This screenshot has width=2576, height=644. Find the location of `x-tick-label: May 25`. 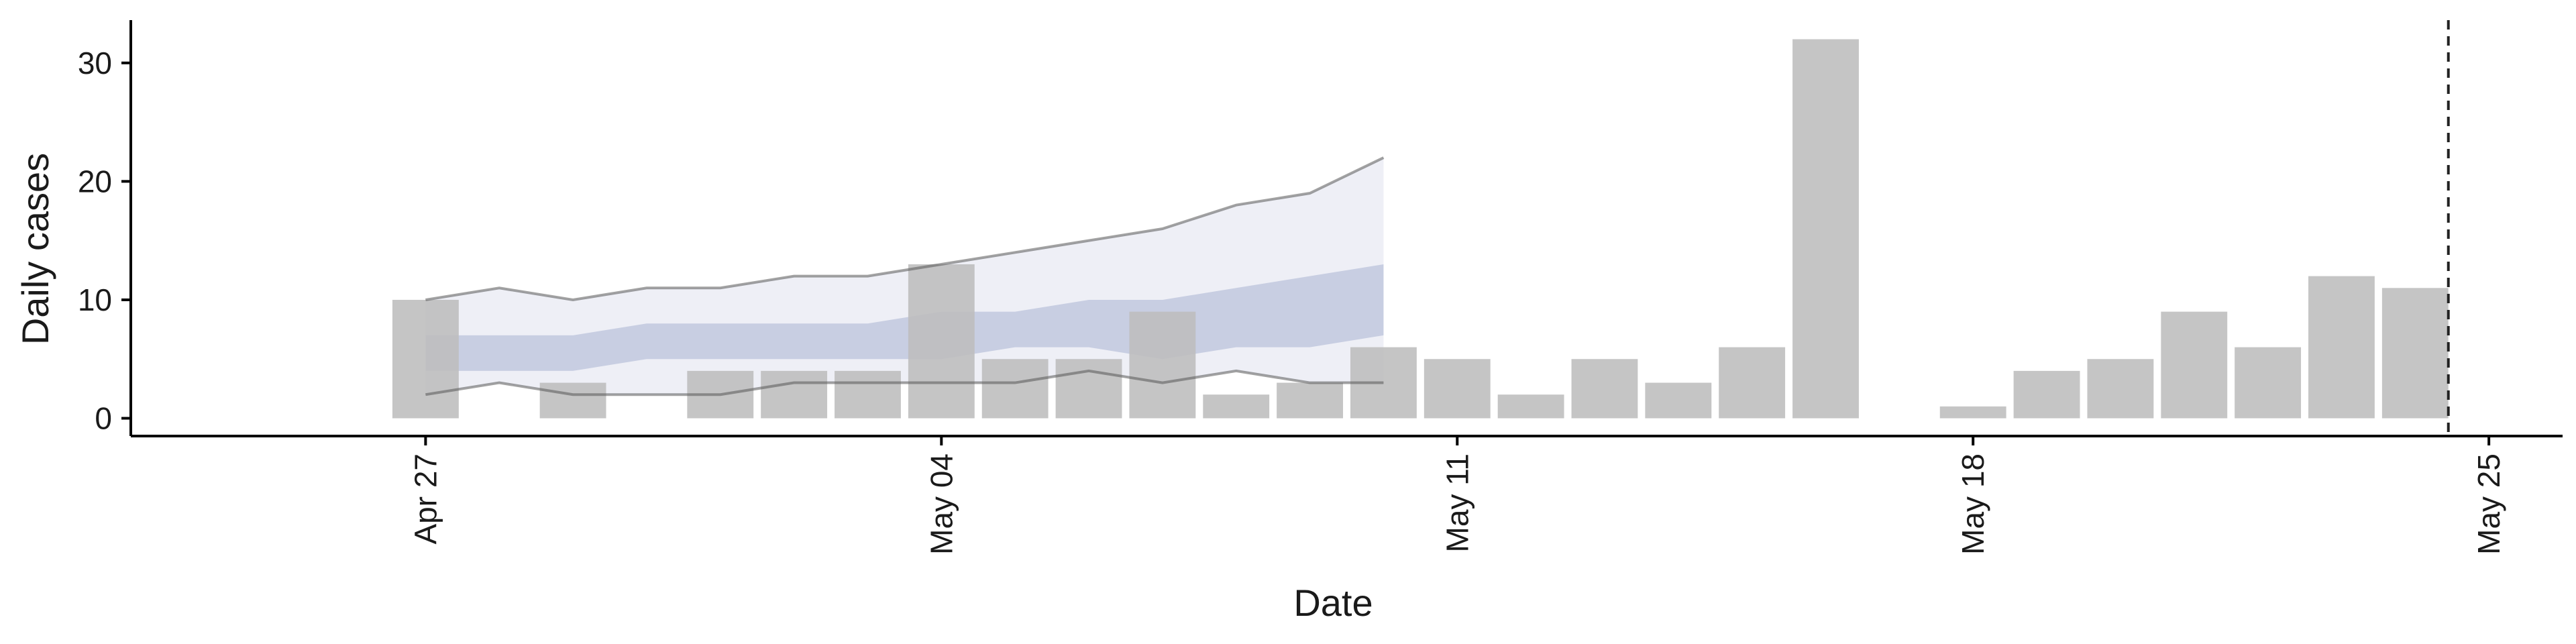

x-tick-label: May 25 is located at coordinates (2488, 504).